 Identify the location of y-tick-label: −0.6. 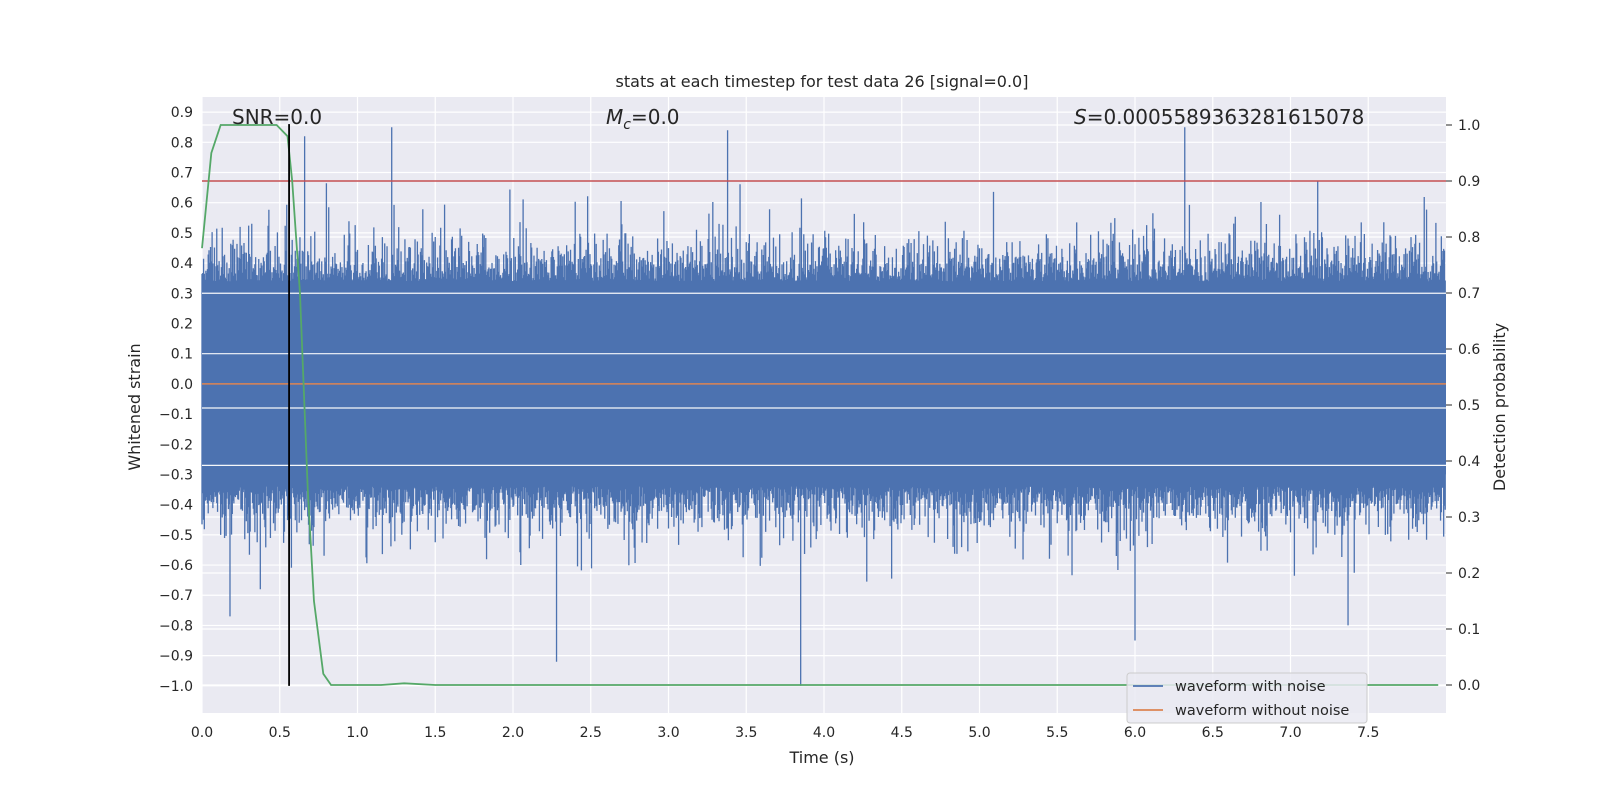
(176, 566).